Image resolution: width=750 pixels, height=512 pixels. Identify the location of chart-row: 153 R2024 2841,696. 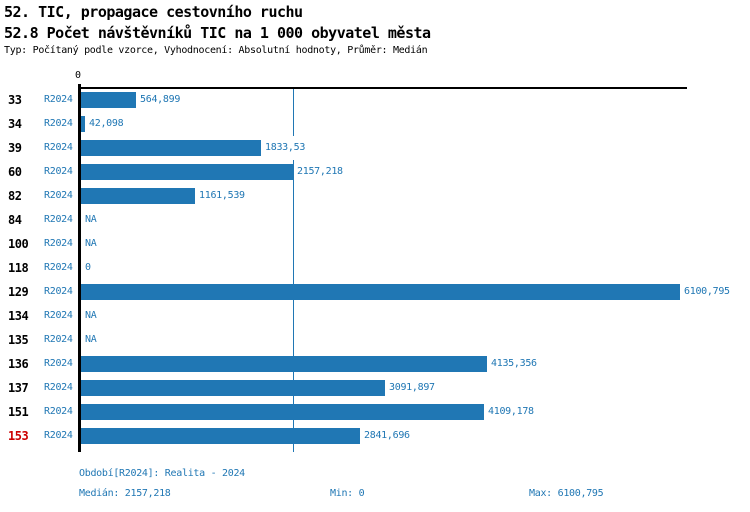
(375, 436).